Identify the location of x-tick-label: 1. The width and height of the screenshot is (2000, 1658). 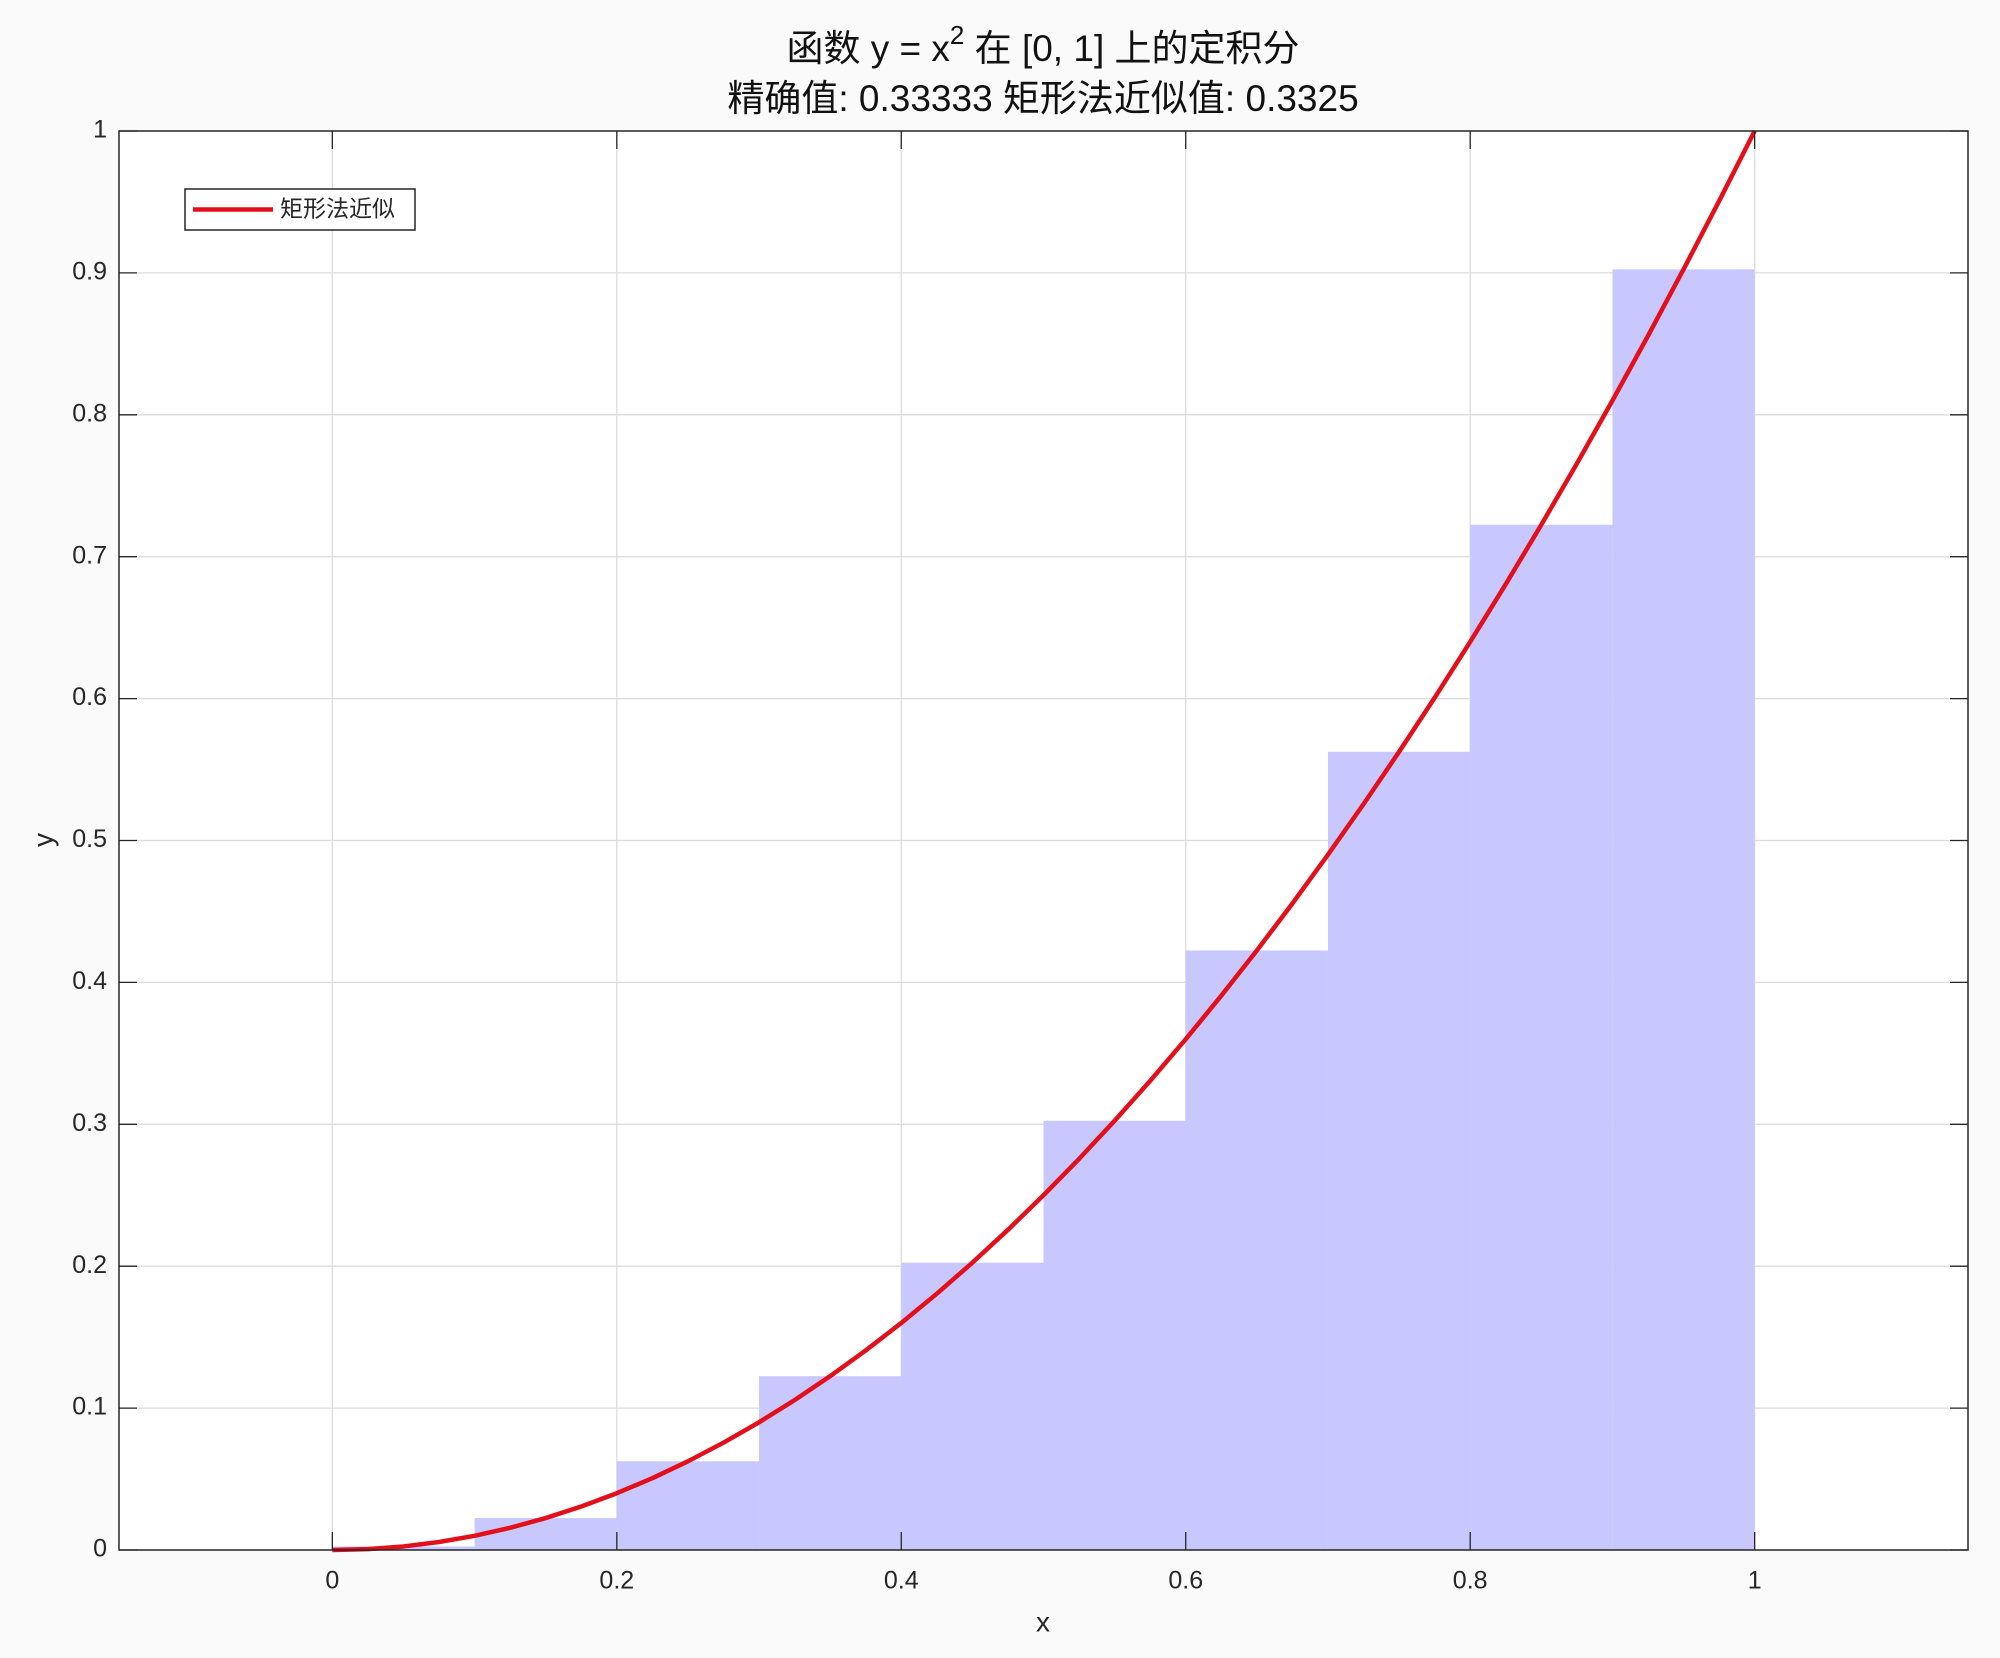
(1755, 1581).